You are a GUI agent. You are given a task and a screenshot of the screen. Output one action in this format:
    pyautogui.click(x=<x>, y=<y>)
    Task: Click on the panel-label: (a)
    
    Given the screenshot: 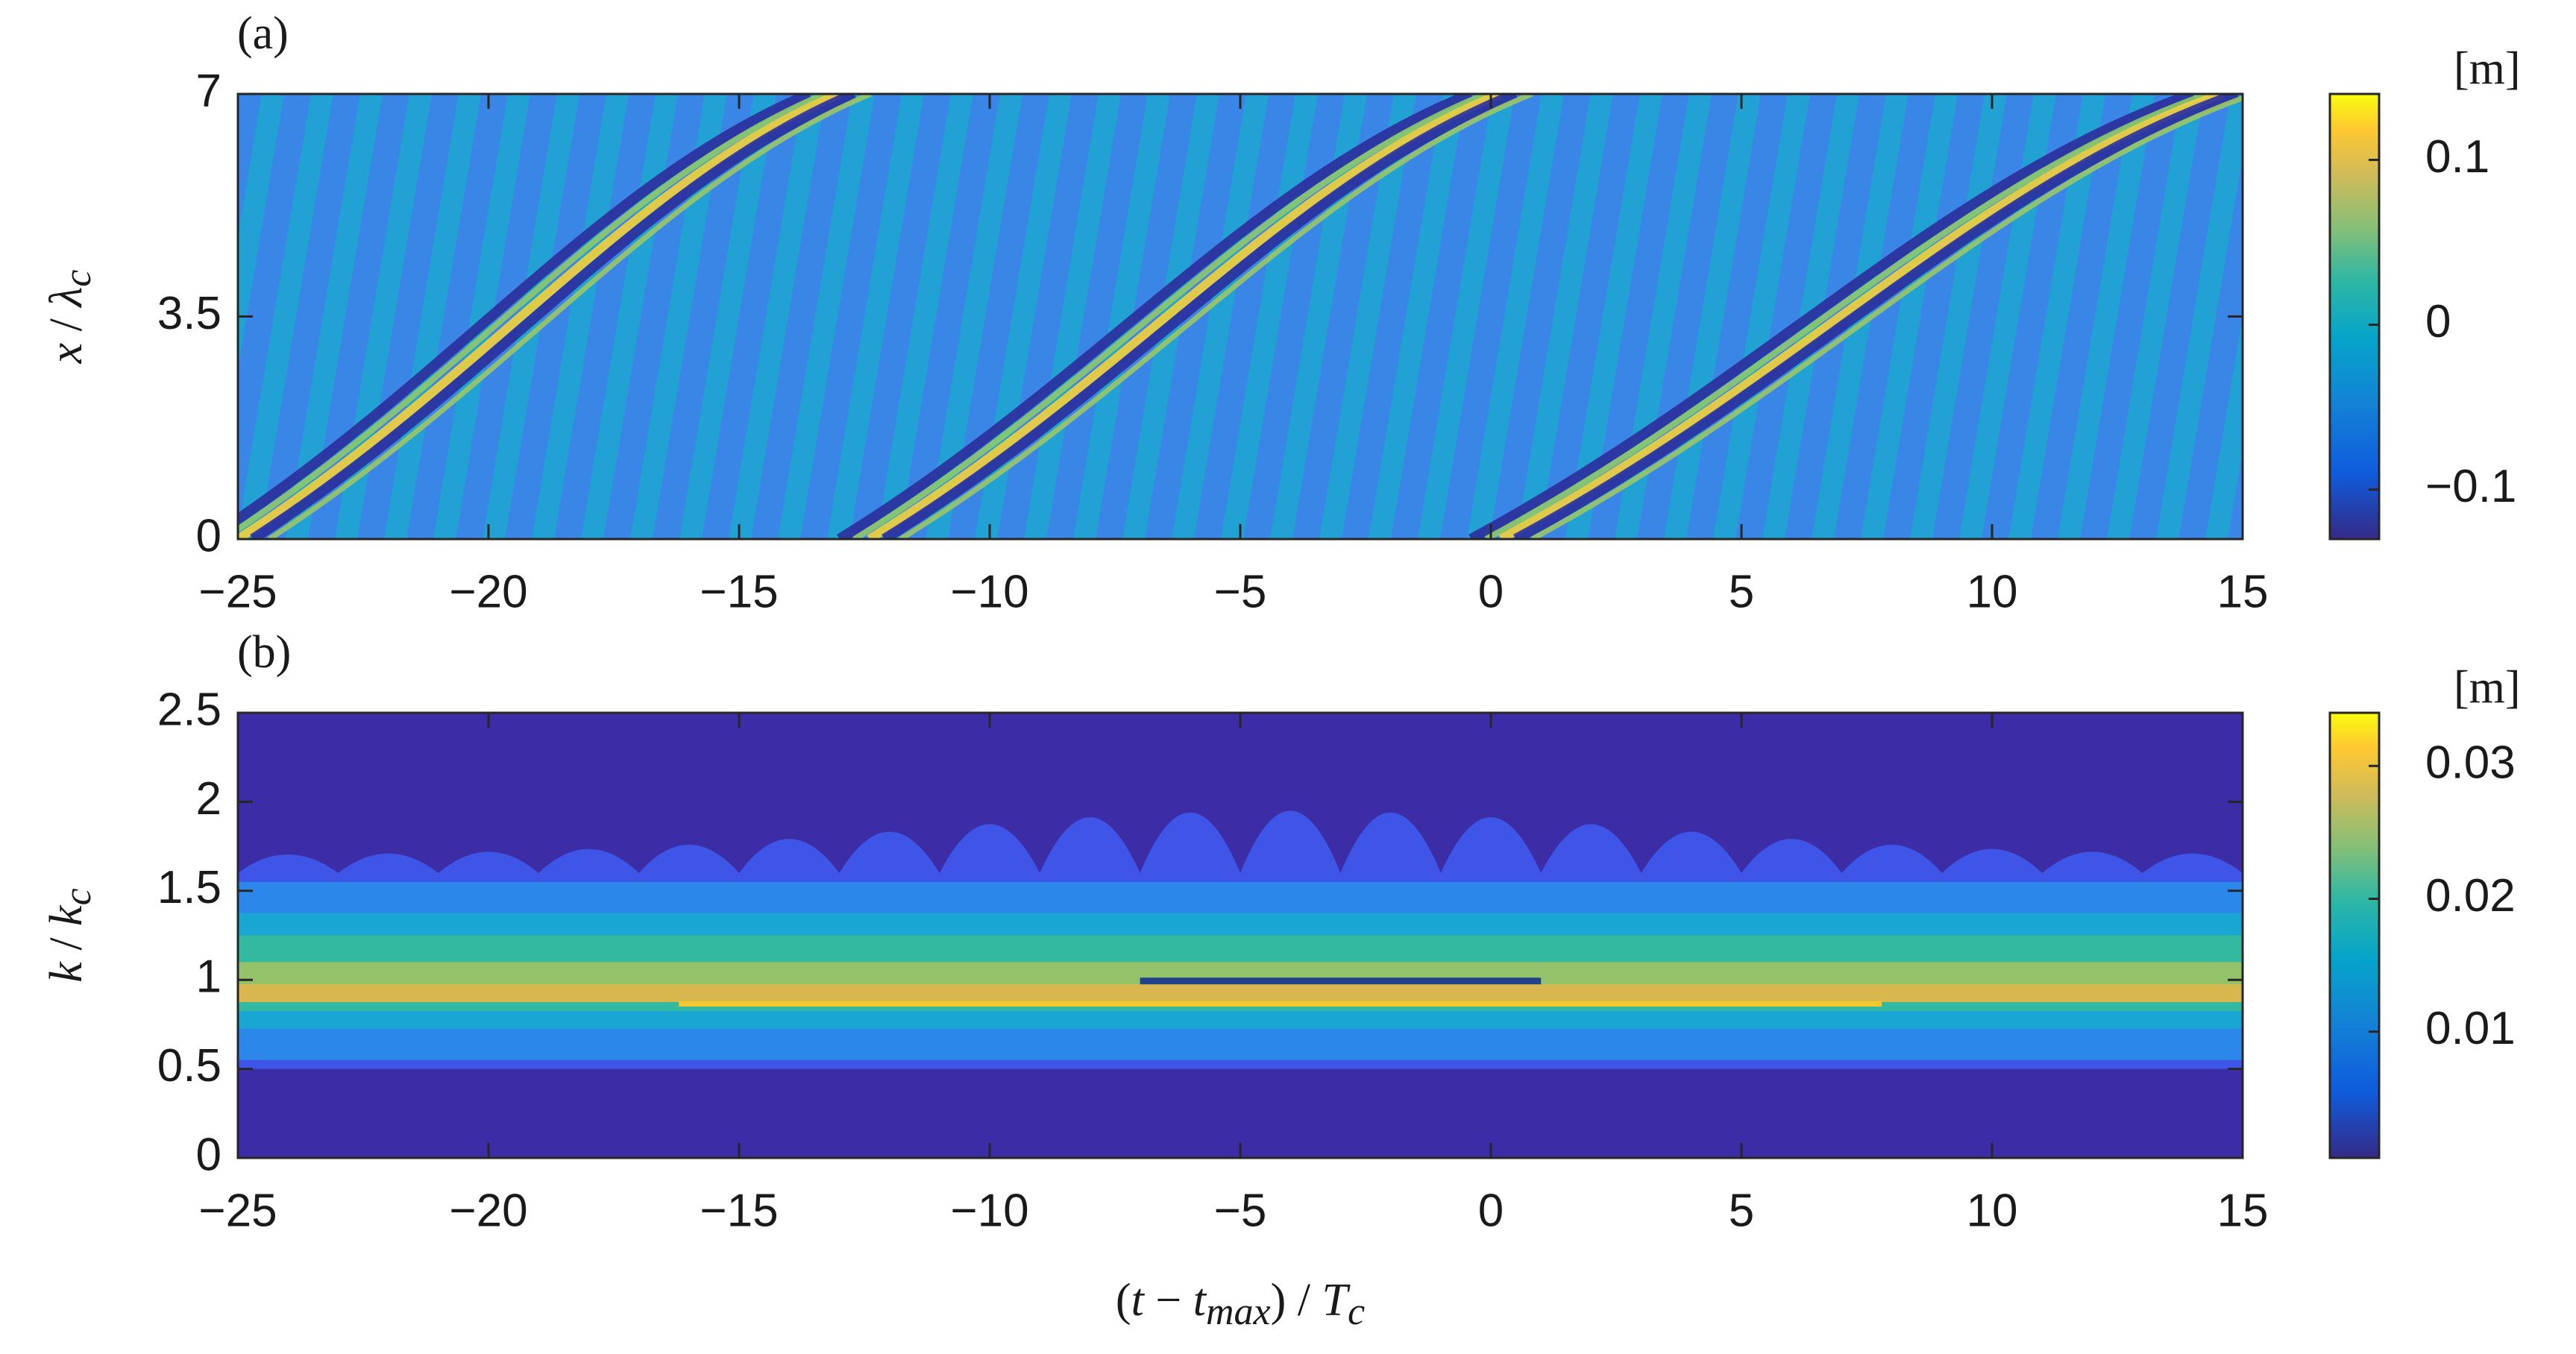 What is the action you would take?
    pyautogui.click(x=263, y=33)
    